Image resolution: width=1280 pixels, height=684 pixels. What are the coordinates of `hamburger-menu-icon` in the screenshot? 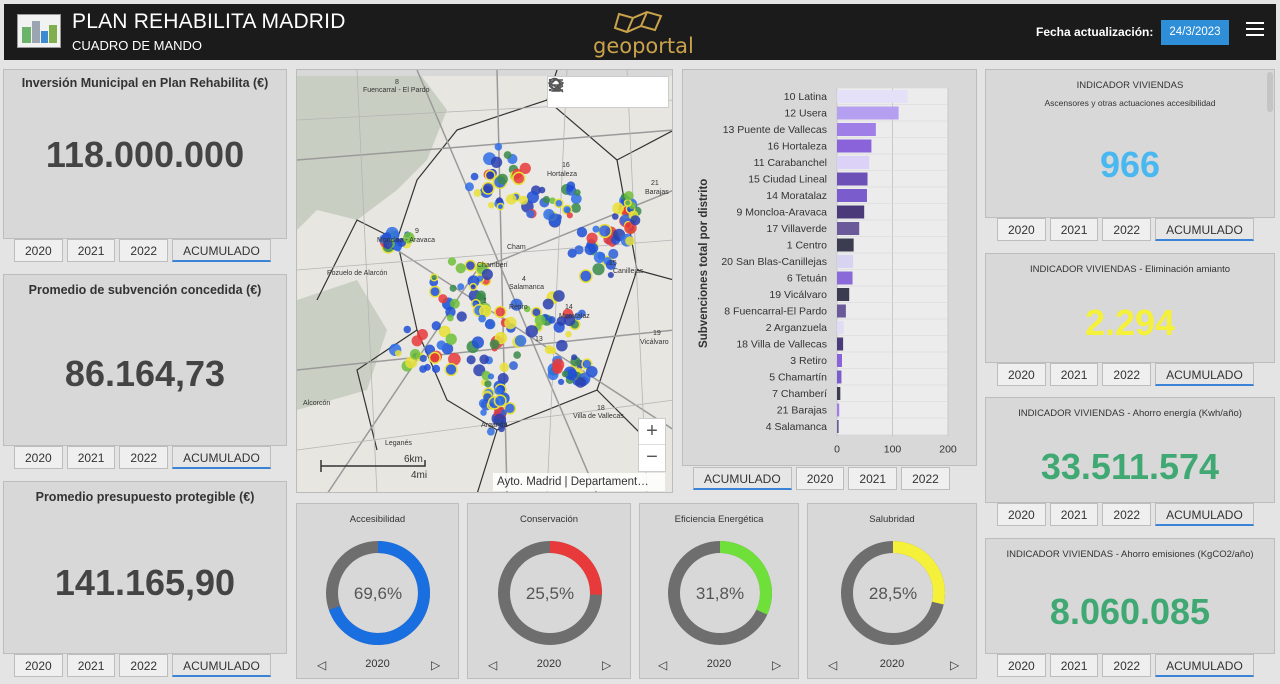 It's located at (1255, 29).